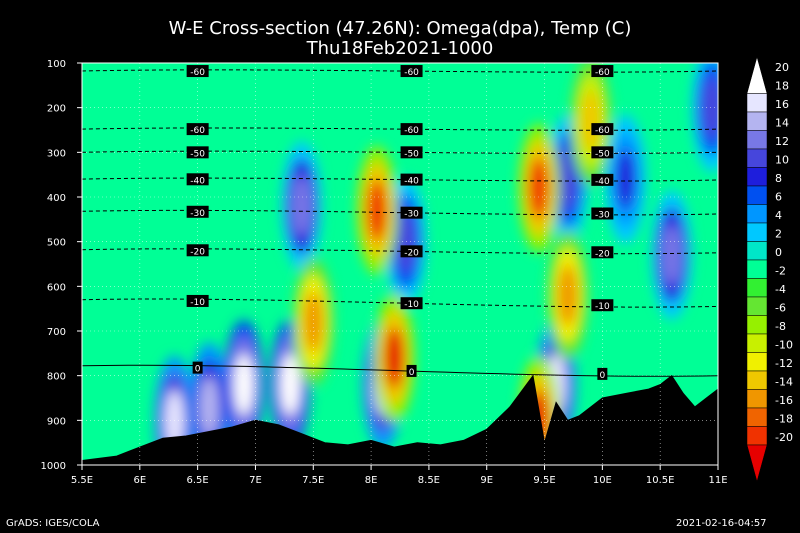  What do you see at coordinates (780, 326) in the screenshot?
I see `colorbar-label: -8` at bounding box center [780, 326].